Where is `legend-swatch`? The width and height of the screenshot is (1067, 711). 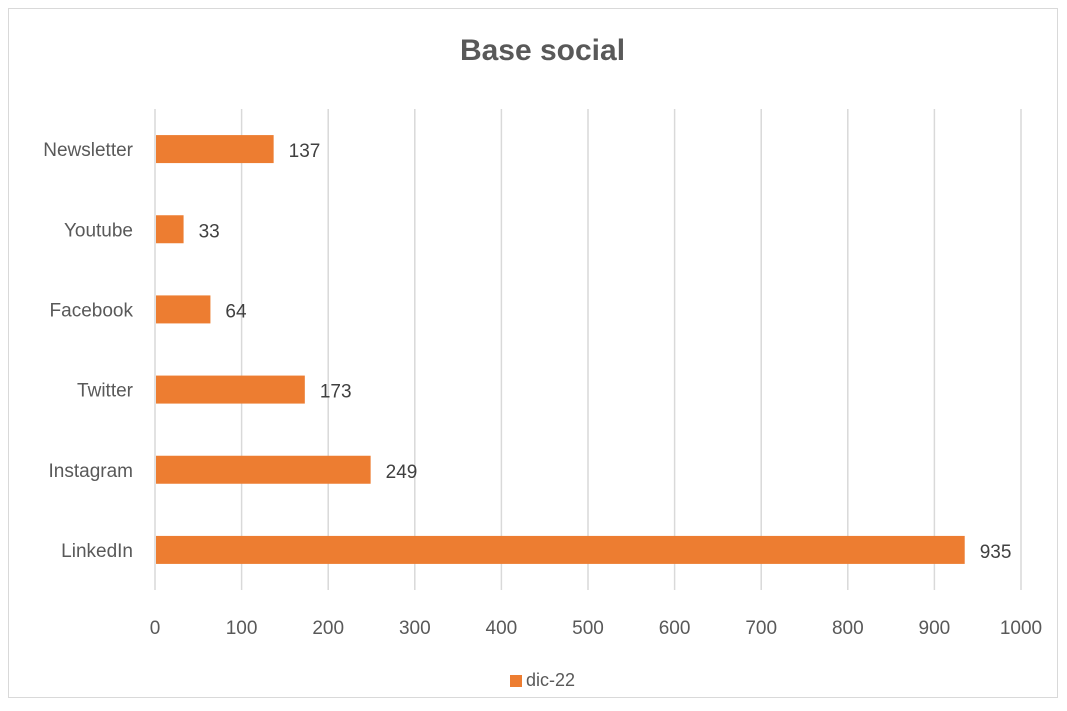
legend-swatch is located at coordinates (515, 681).